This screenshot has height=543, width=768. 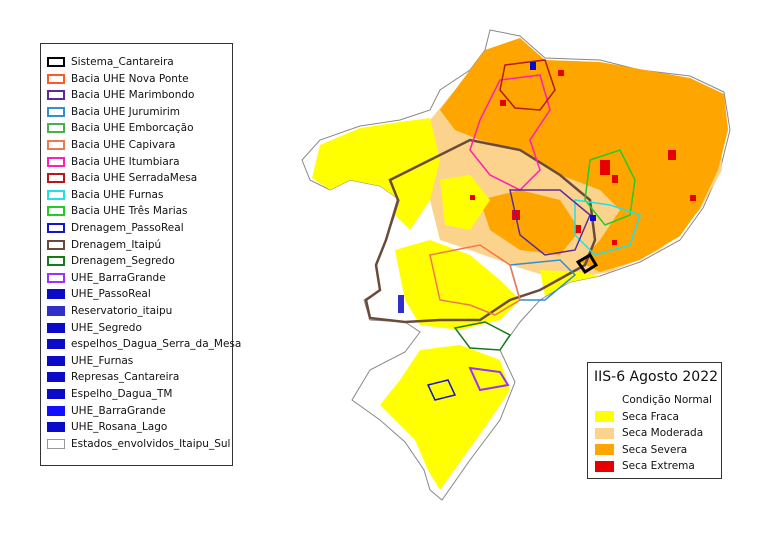 What do you see at coordinates (610, 187) in the screenshot?
I see `bacia-tres-marias-outline` at bounding box center [610, 187].